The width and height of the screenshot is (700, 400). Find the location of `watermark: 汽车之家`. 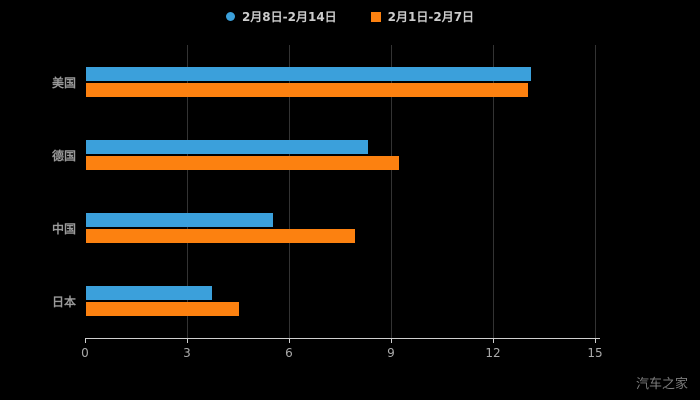

watermark: 汽车之家 is located at coordinates (661, 384).